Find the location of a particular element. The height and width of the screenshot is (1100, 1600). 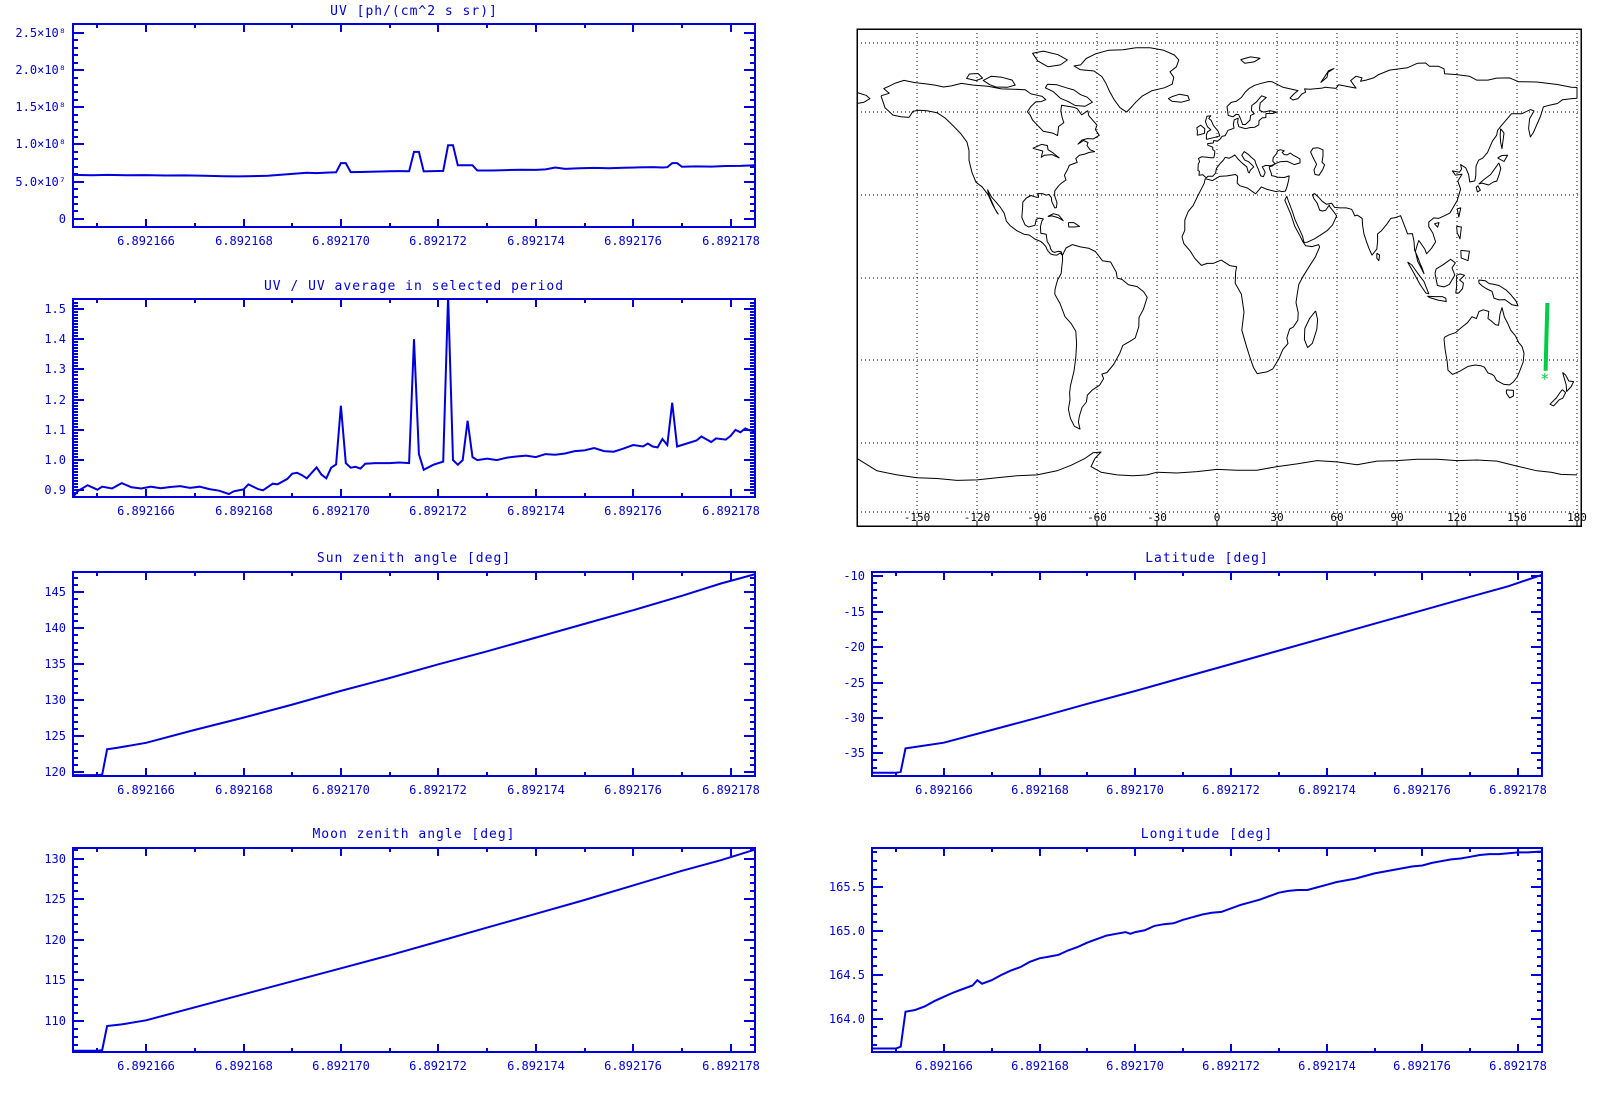

ratio-x-tick-label: 6.892174 is located at coordinates (536, 511).